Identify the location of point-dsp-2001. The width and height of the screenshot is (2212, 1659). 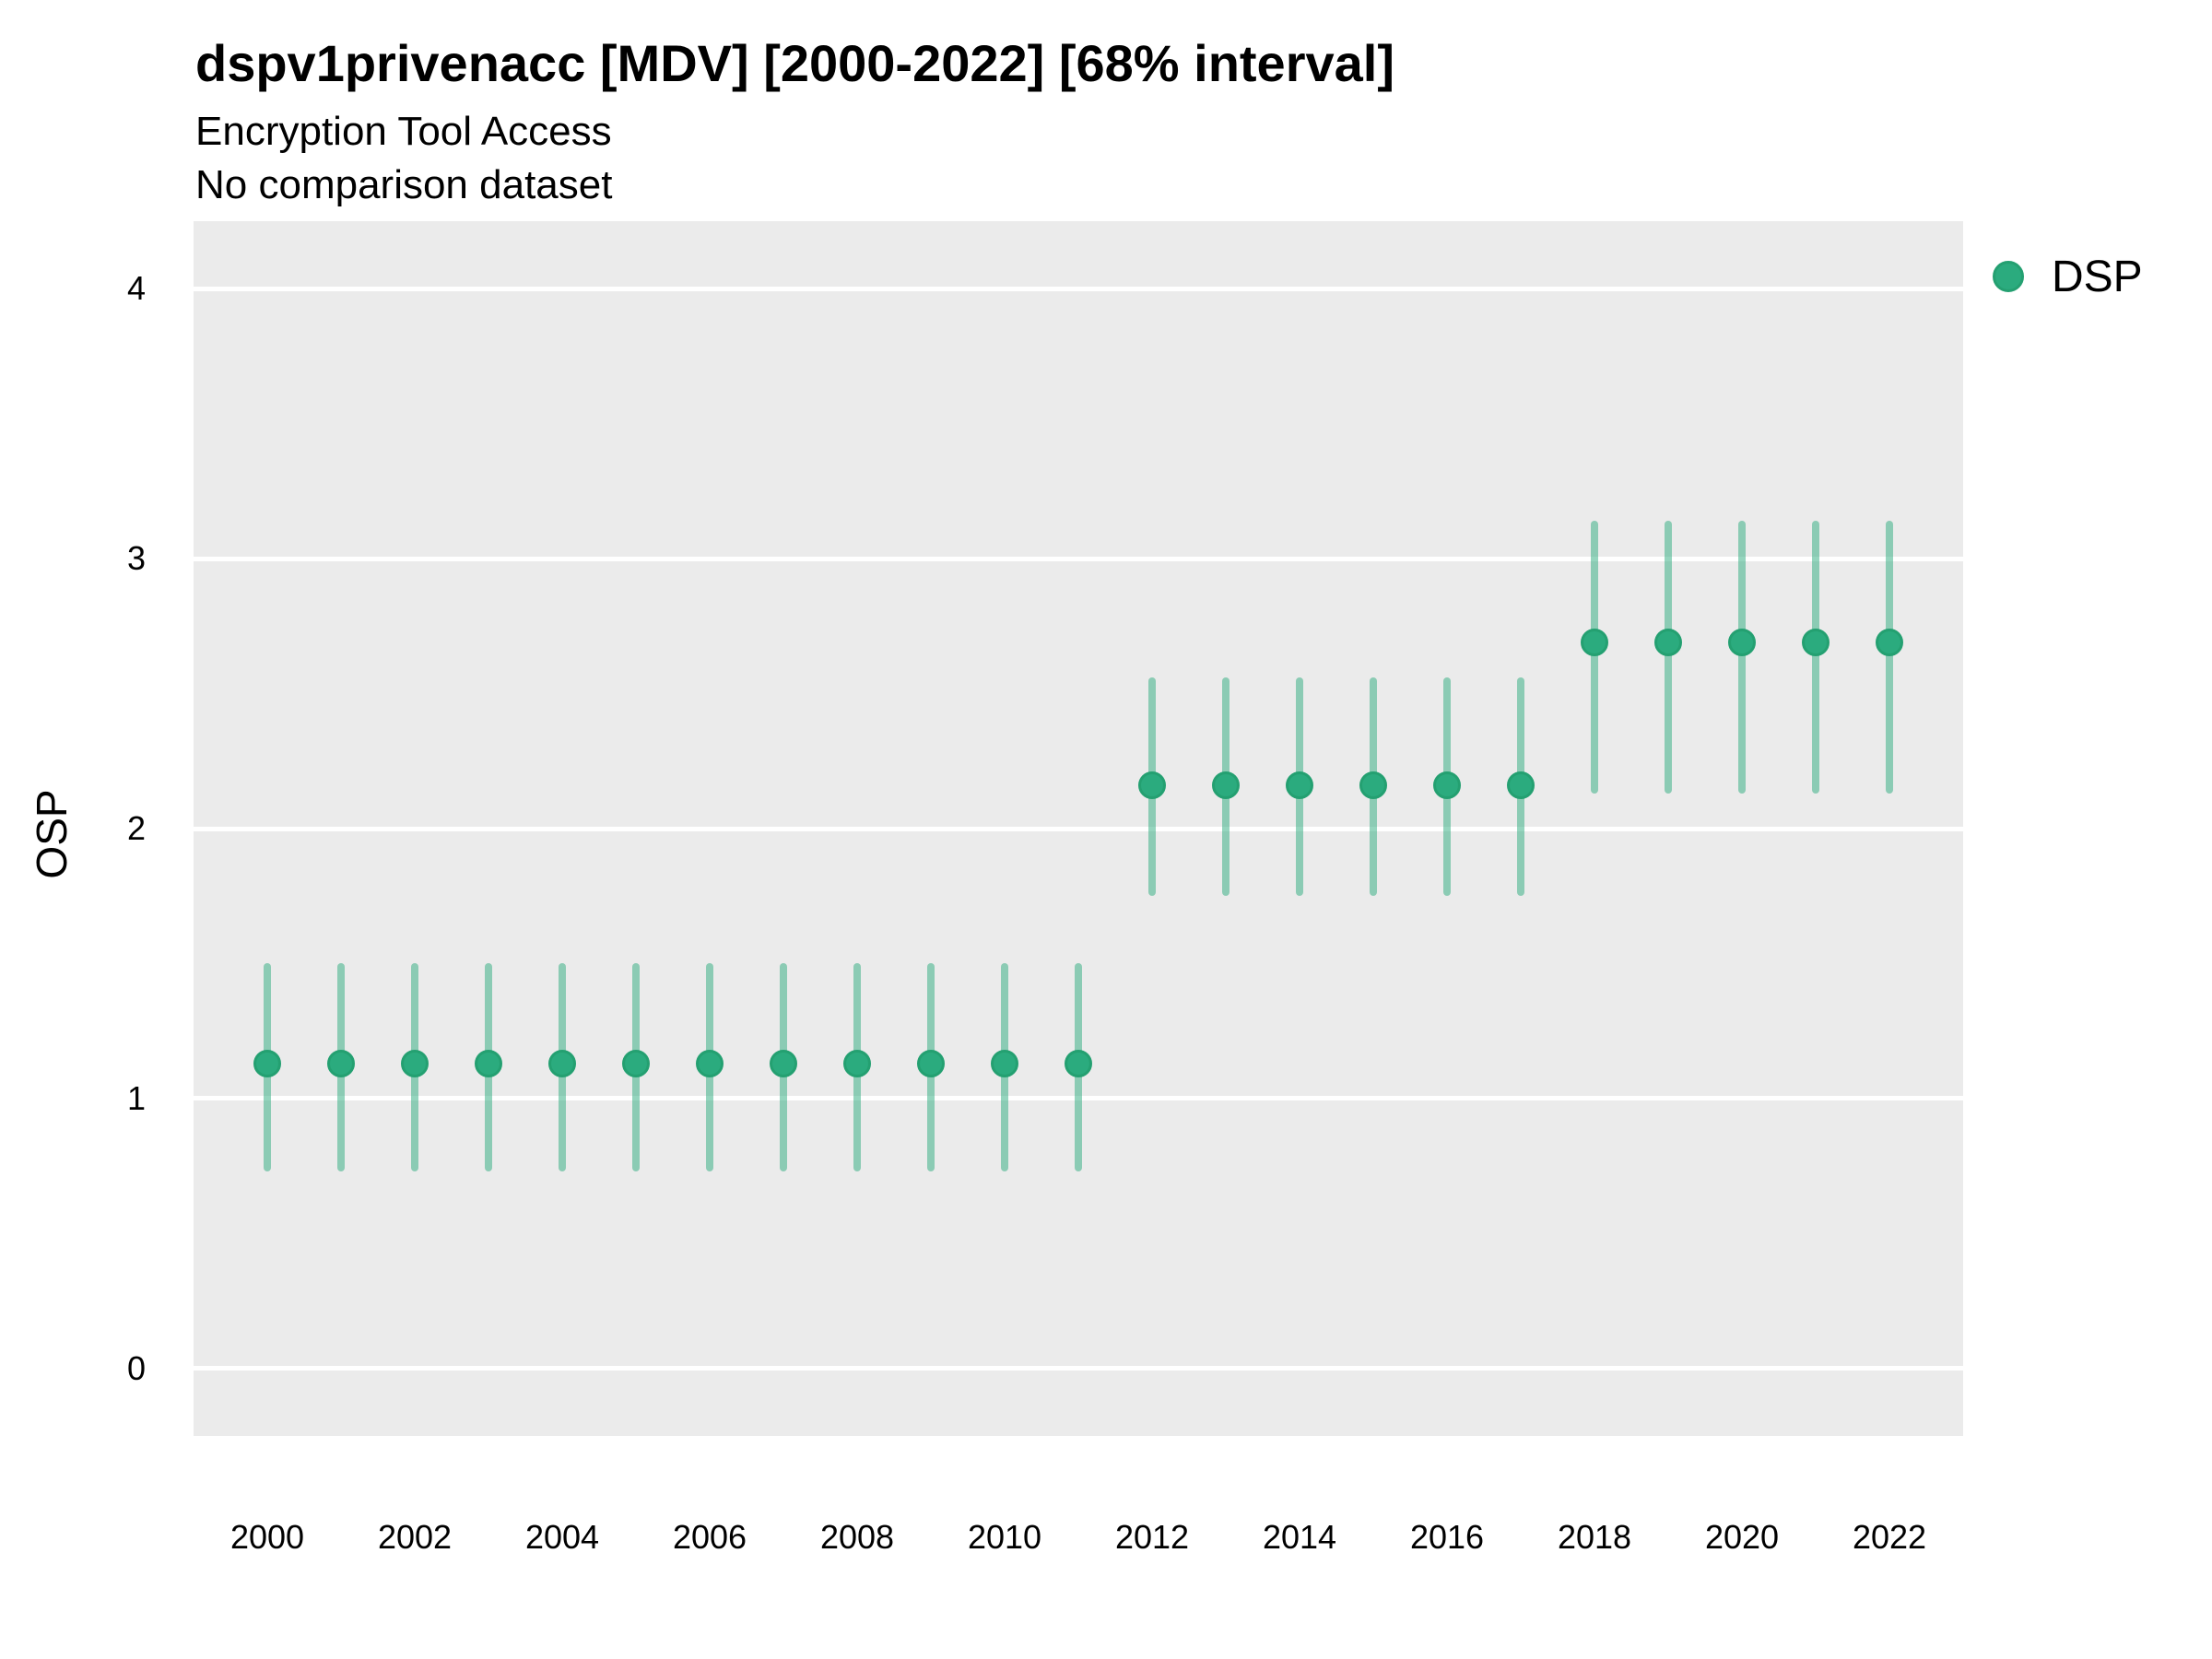
(341, 1063).